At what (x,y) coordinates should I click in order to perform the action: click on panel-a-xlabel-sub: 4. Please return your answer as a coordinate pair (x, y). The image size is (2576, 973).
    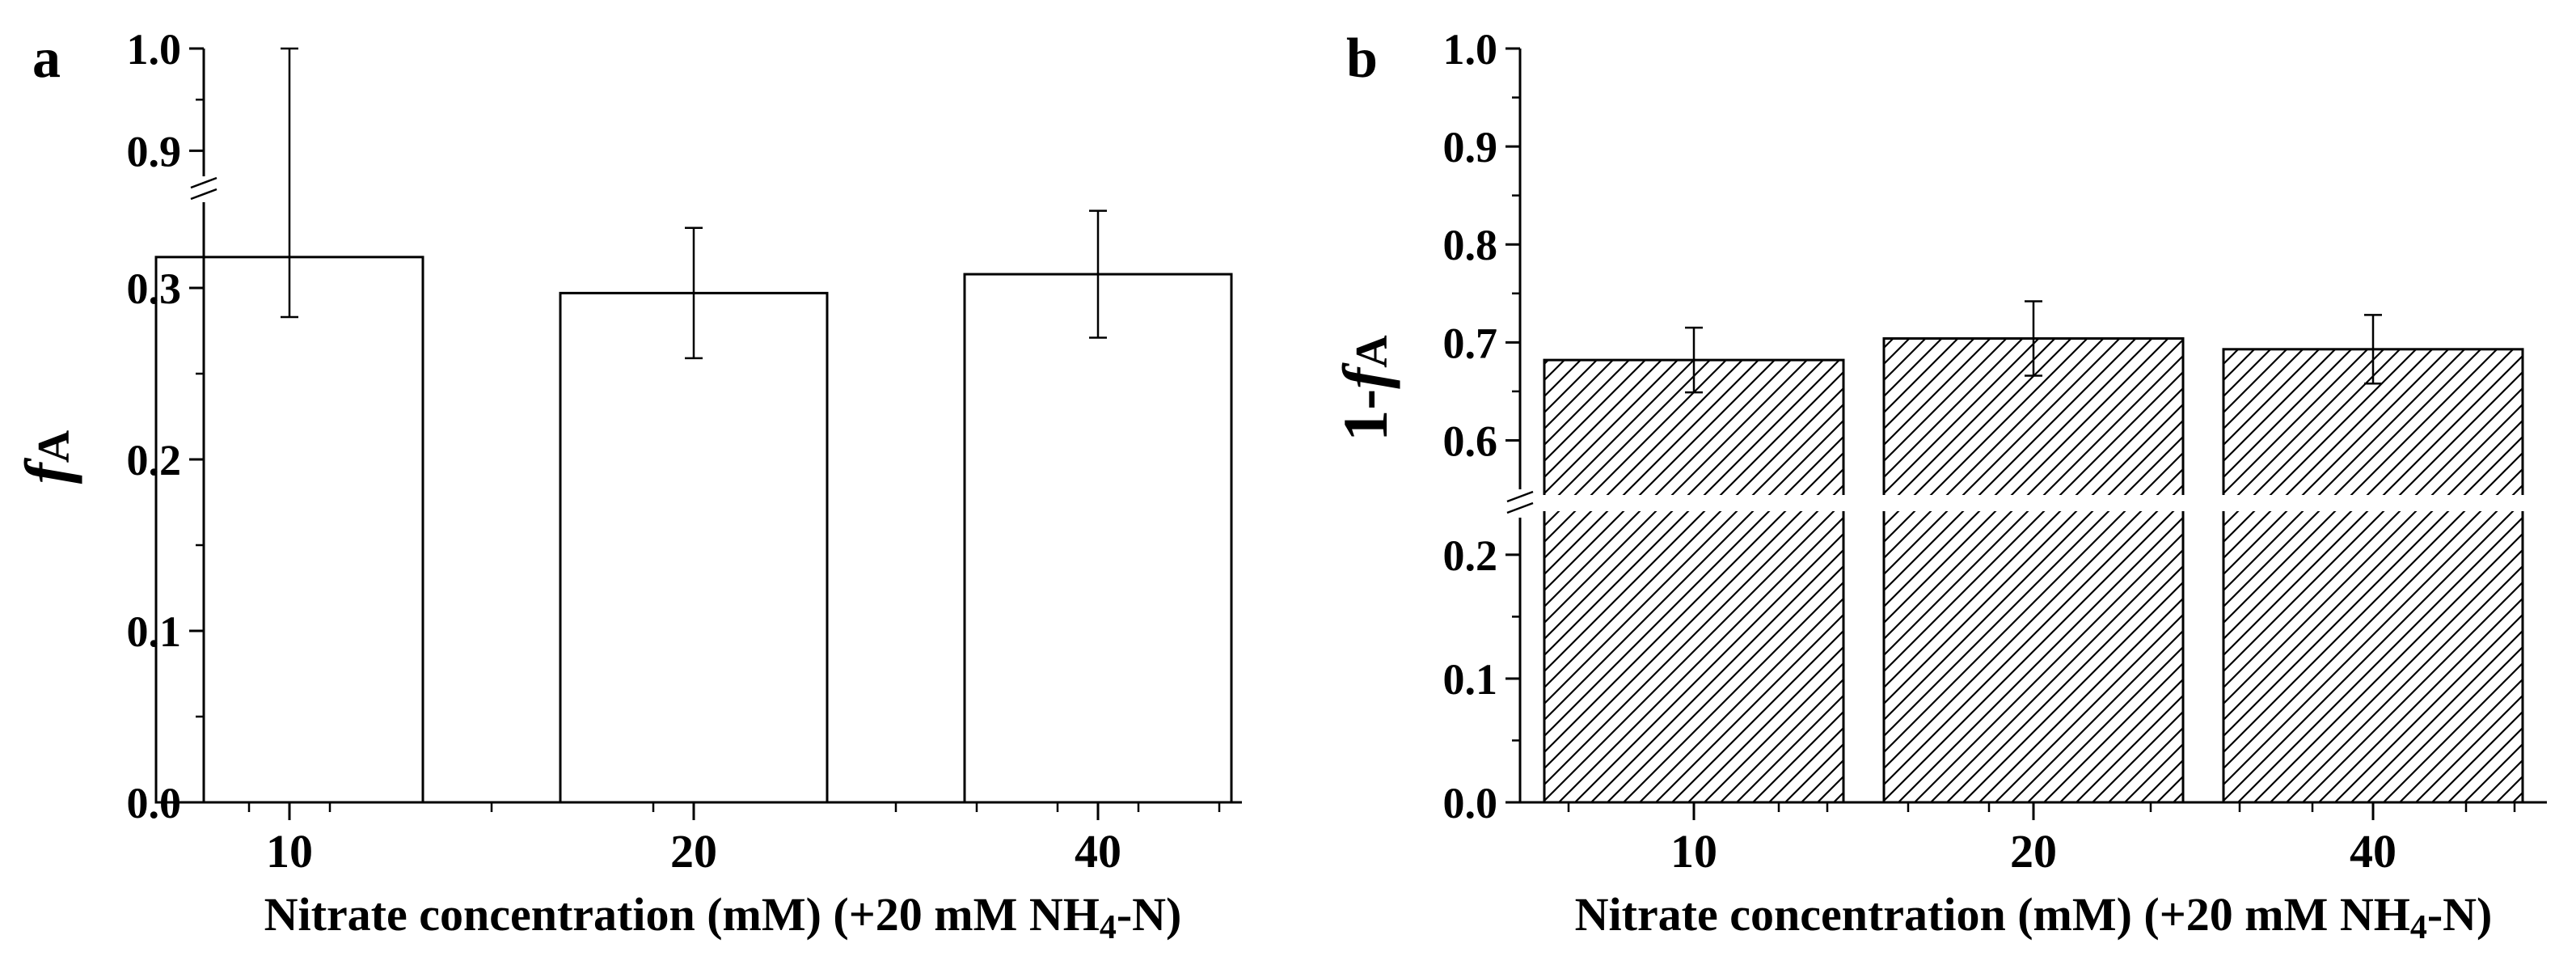
    Looking at the image, I should click on (1108, 928).